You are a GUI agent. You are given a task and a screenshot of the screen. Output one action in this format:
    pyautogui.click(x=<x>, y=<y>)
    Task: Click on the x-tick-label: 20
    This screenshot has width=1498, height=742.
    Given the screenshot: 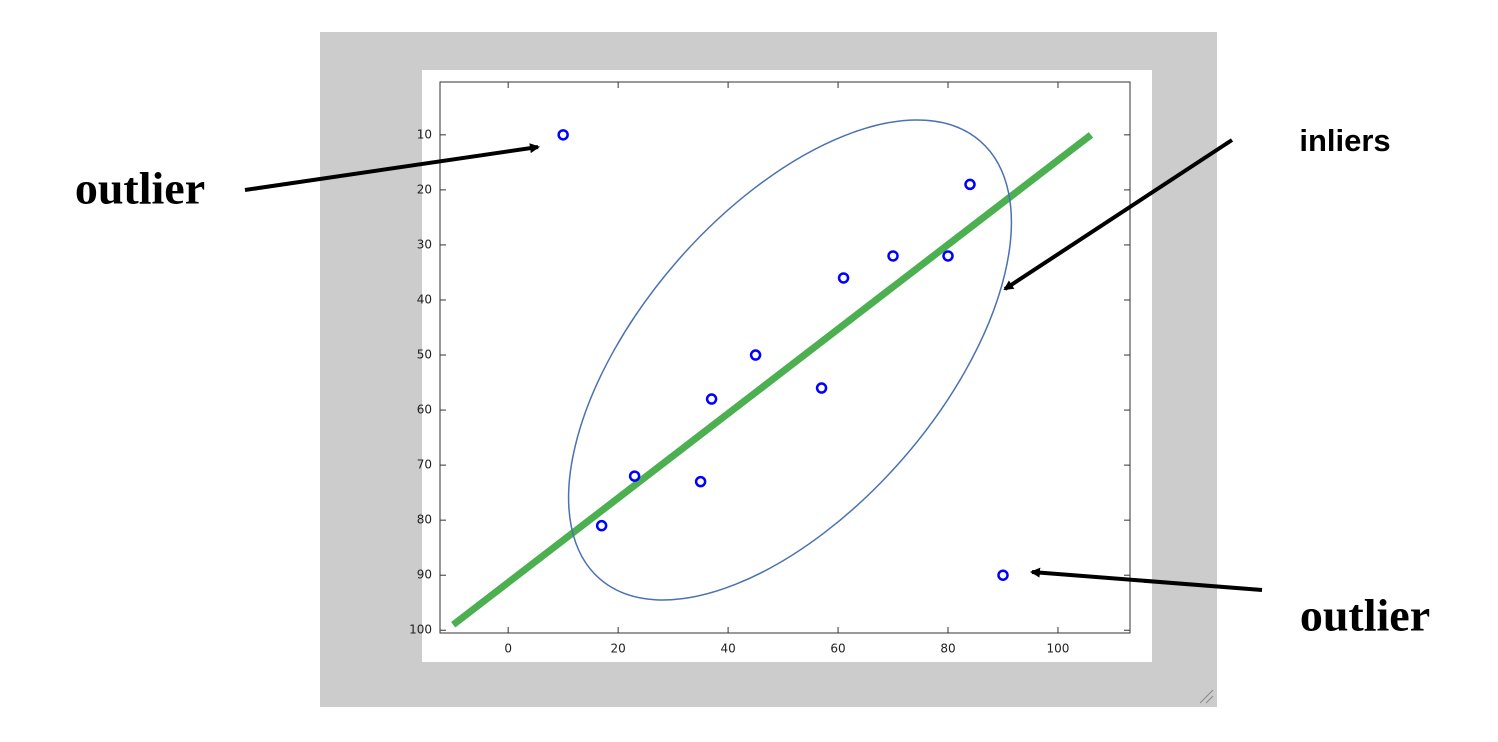 What is the action you would take?
    pyautogui.click(x=617, y=649)
    